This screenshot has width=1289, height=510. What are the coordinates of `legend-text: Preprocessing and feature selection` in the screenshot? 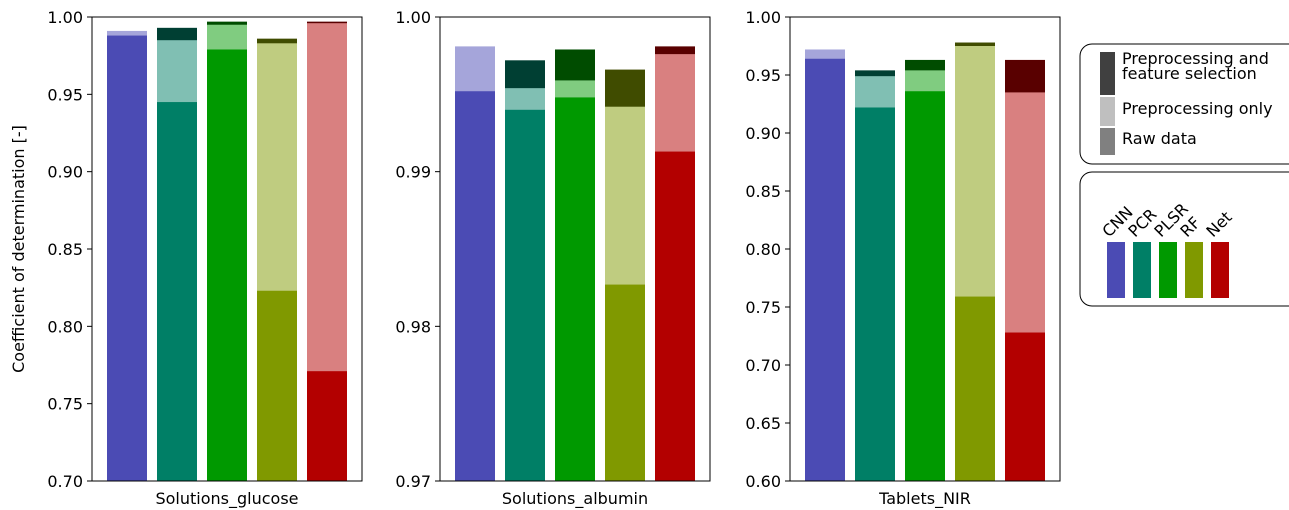 It's located at (1195, 67).